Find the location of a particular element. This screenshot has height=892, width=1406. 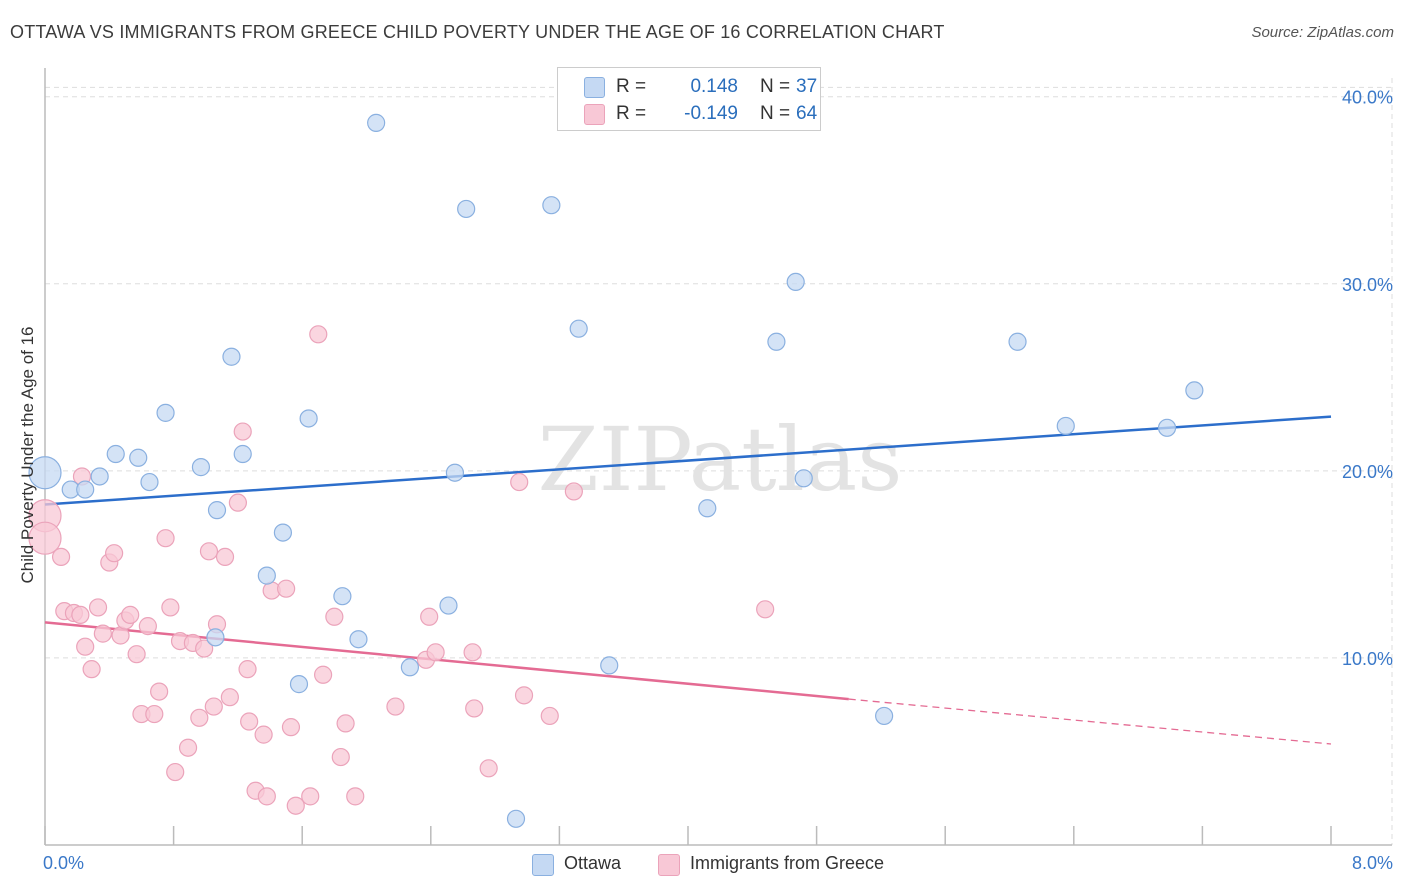

x-tick-label: 8.0% is located at coordinates (1372, 863).